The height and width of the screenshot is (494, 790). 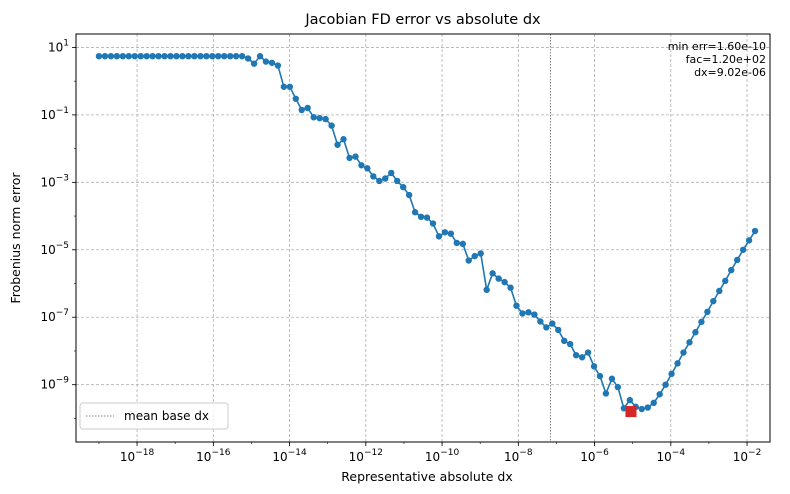 What do you see at coordinates (166, 416) in the screenshot?
I see `legend-label: mean base dx` at bounding box center [166, 416].